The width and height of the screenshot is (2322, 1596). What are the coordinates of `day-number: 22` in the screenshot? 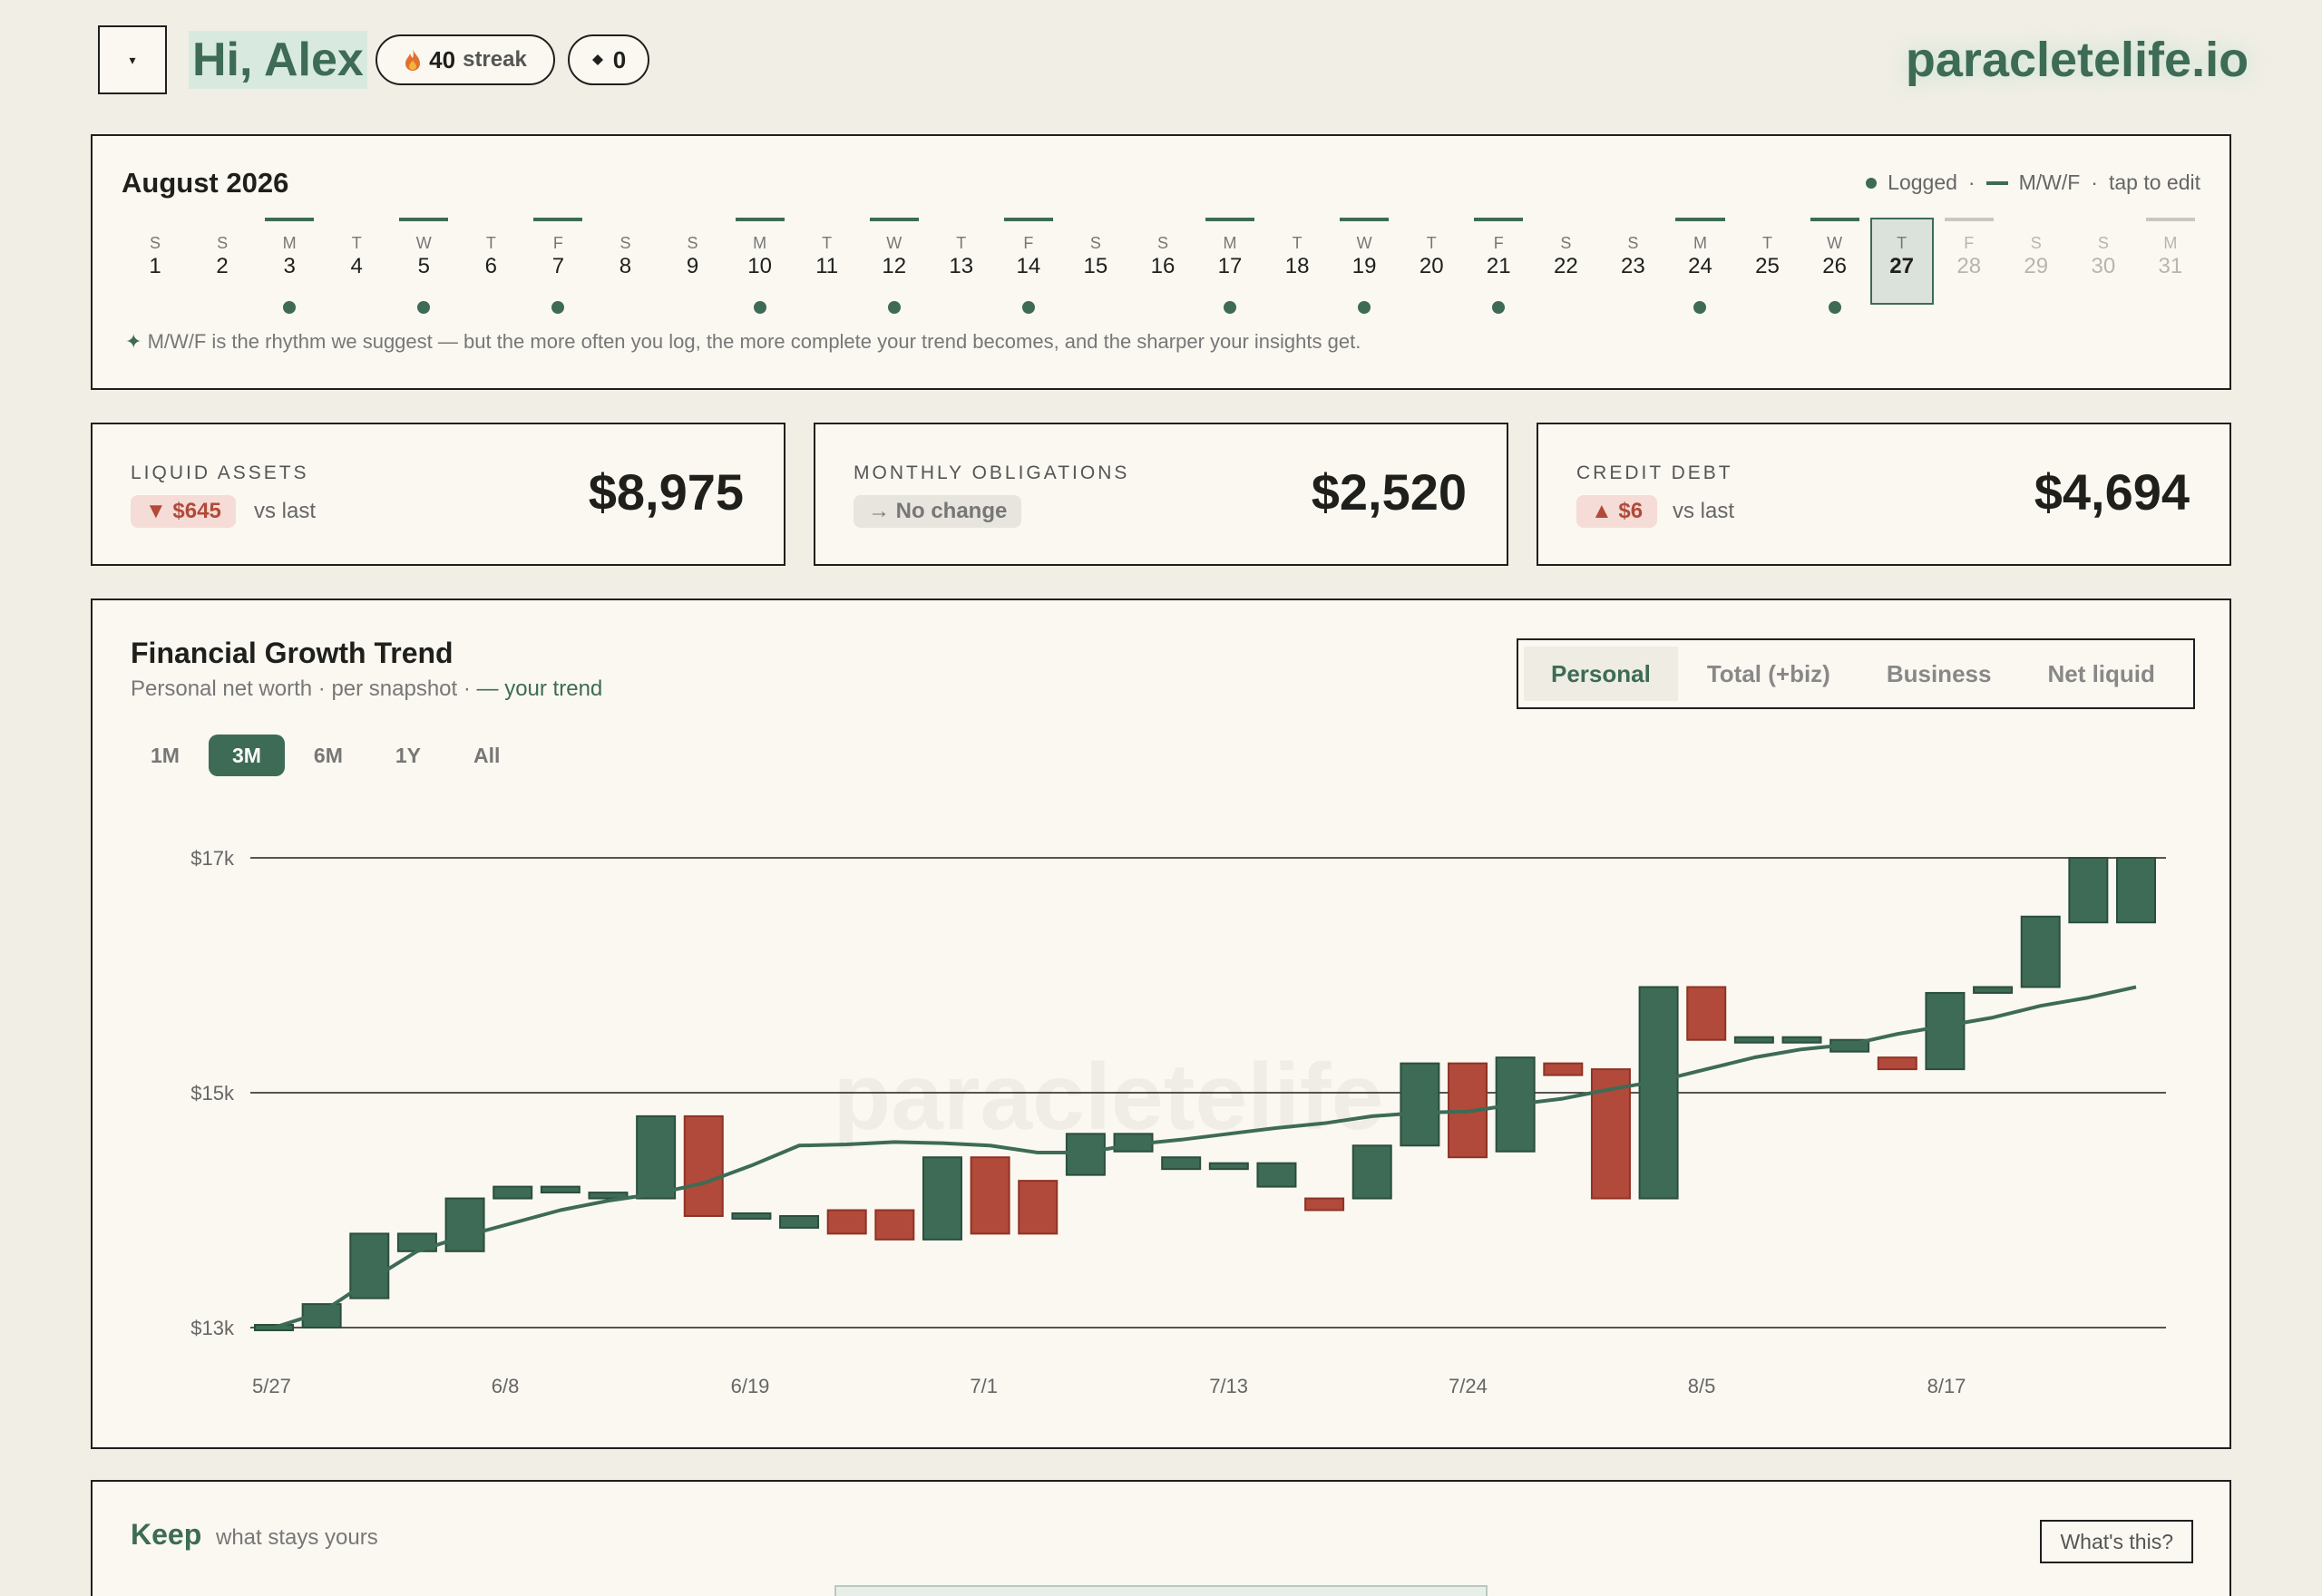 It's located at (1565, 266).